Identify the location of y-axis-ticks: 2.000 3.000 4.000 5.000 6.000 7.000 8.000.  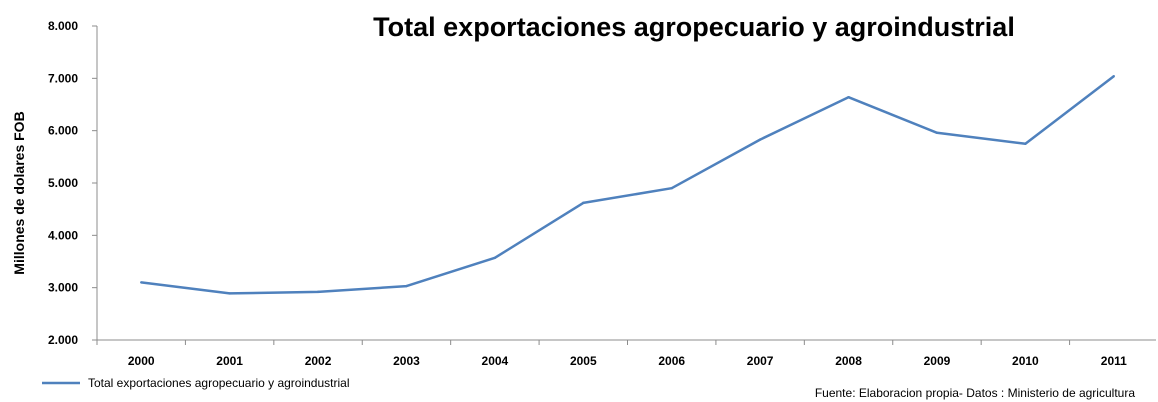
(72, 183).